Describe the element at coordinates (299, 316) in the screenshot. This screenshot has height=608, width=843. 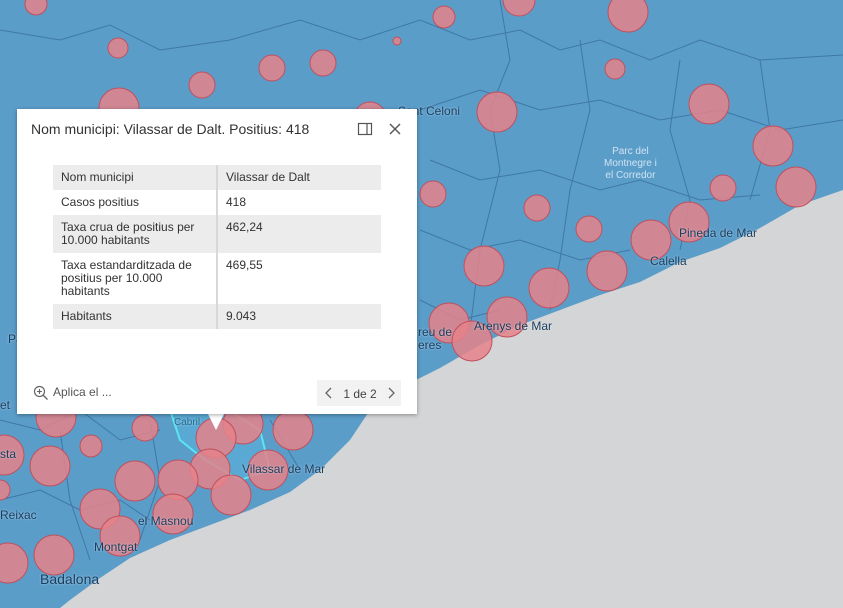
I see `attribute-value: 9.043` at that location.